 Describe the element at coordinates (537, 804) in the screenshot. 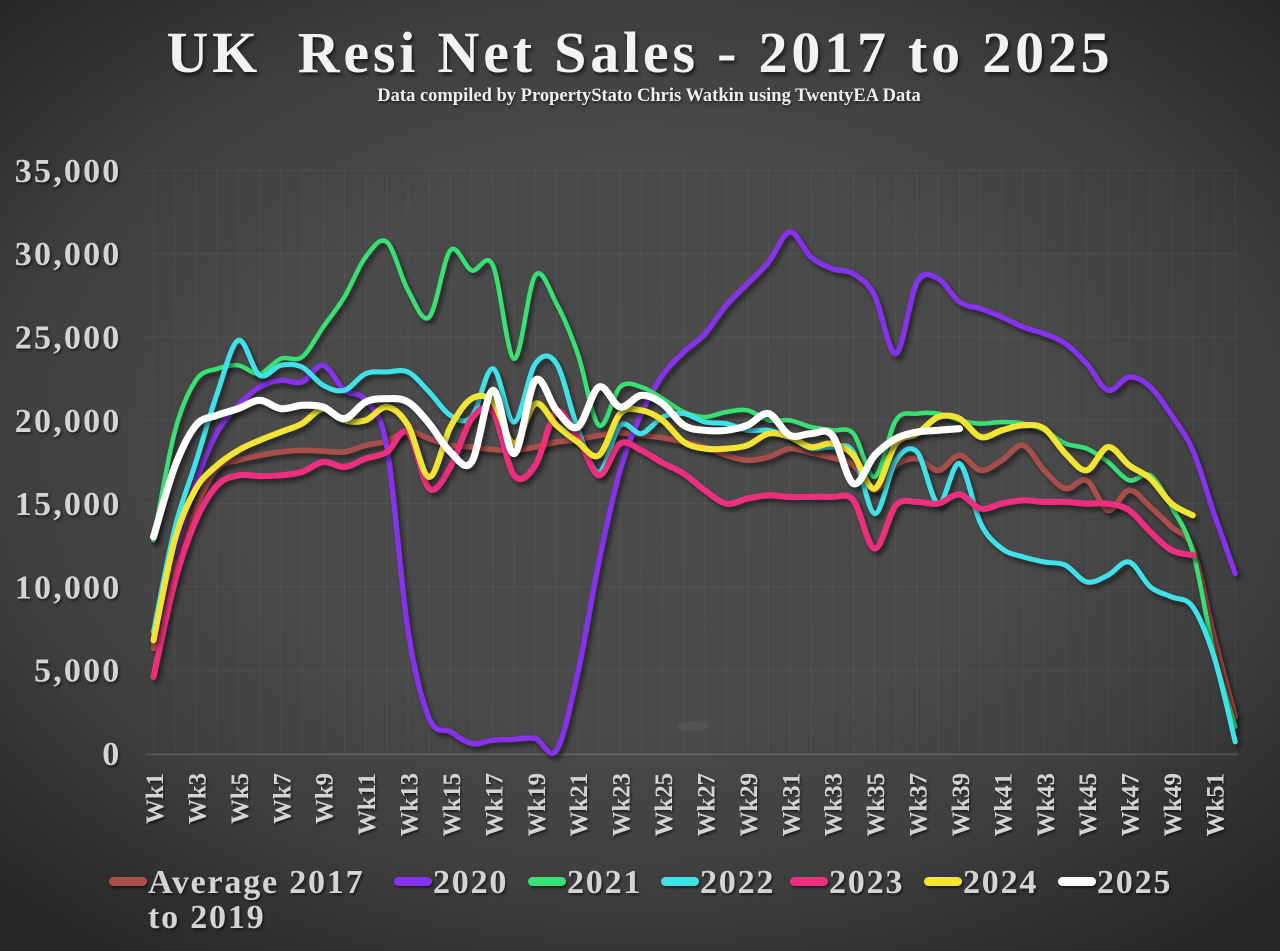

I see `svg-text: Wk19` at that location.